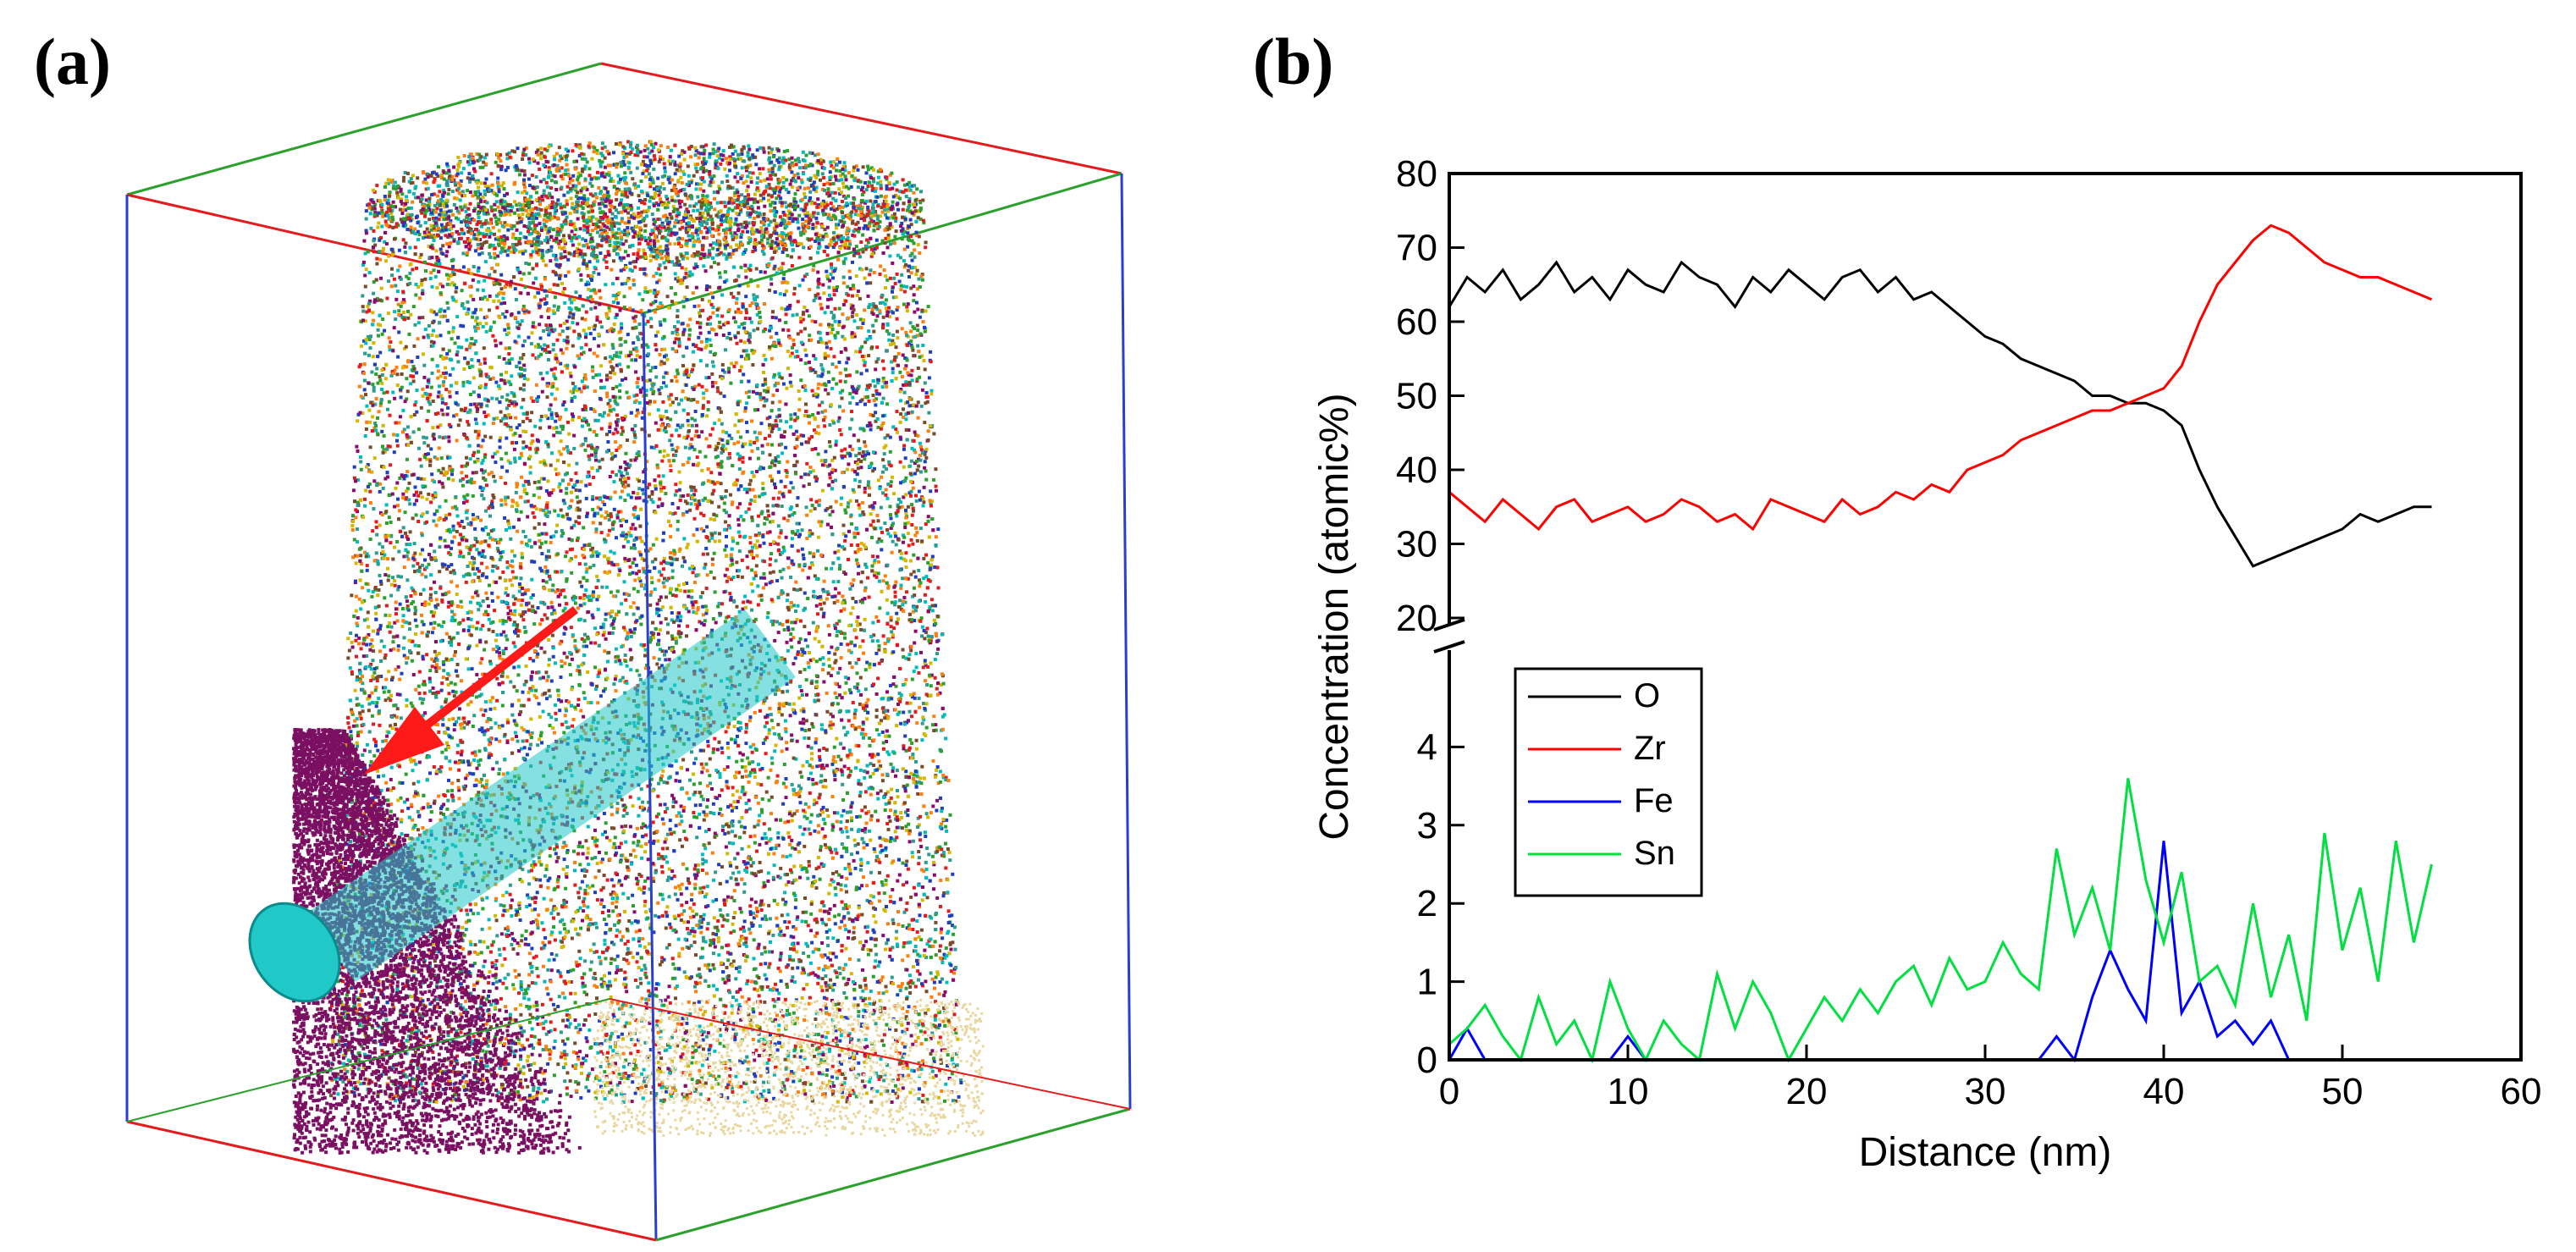 The width and height of the screenshot is (2576, 1252). Describe the element at coordinates (1654, 800) in the screenshot. I see `legend-label: Fe` at that location.